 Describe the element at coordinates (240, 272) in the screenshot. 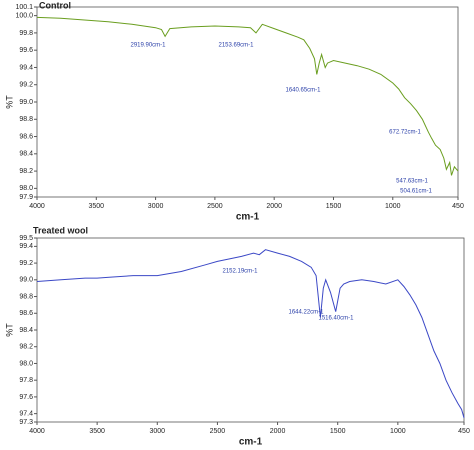

I see `peak-annotation: 2152.19cm-1` at that location.